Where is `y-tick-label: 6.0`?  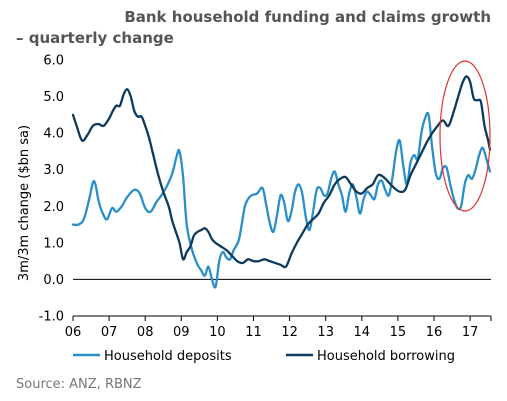 y-tick-label: 6.0 is located at coordinates (53, 61).